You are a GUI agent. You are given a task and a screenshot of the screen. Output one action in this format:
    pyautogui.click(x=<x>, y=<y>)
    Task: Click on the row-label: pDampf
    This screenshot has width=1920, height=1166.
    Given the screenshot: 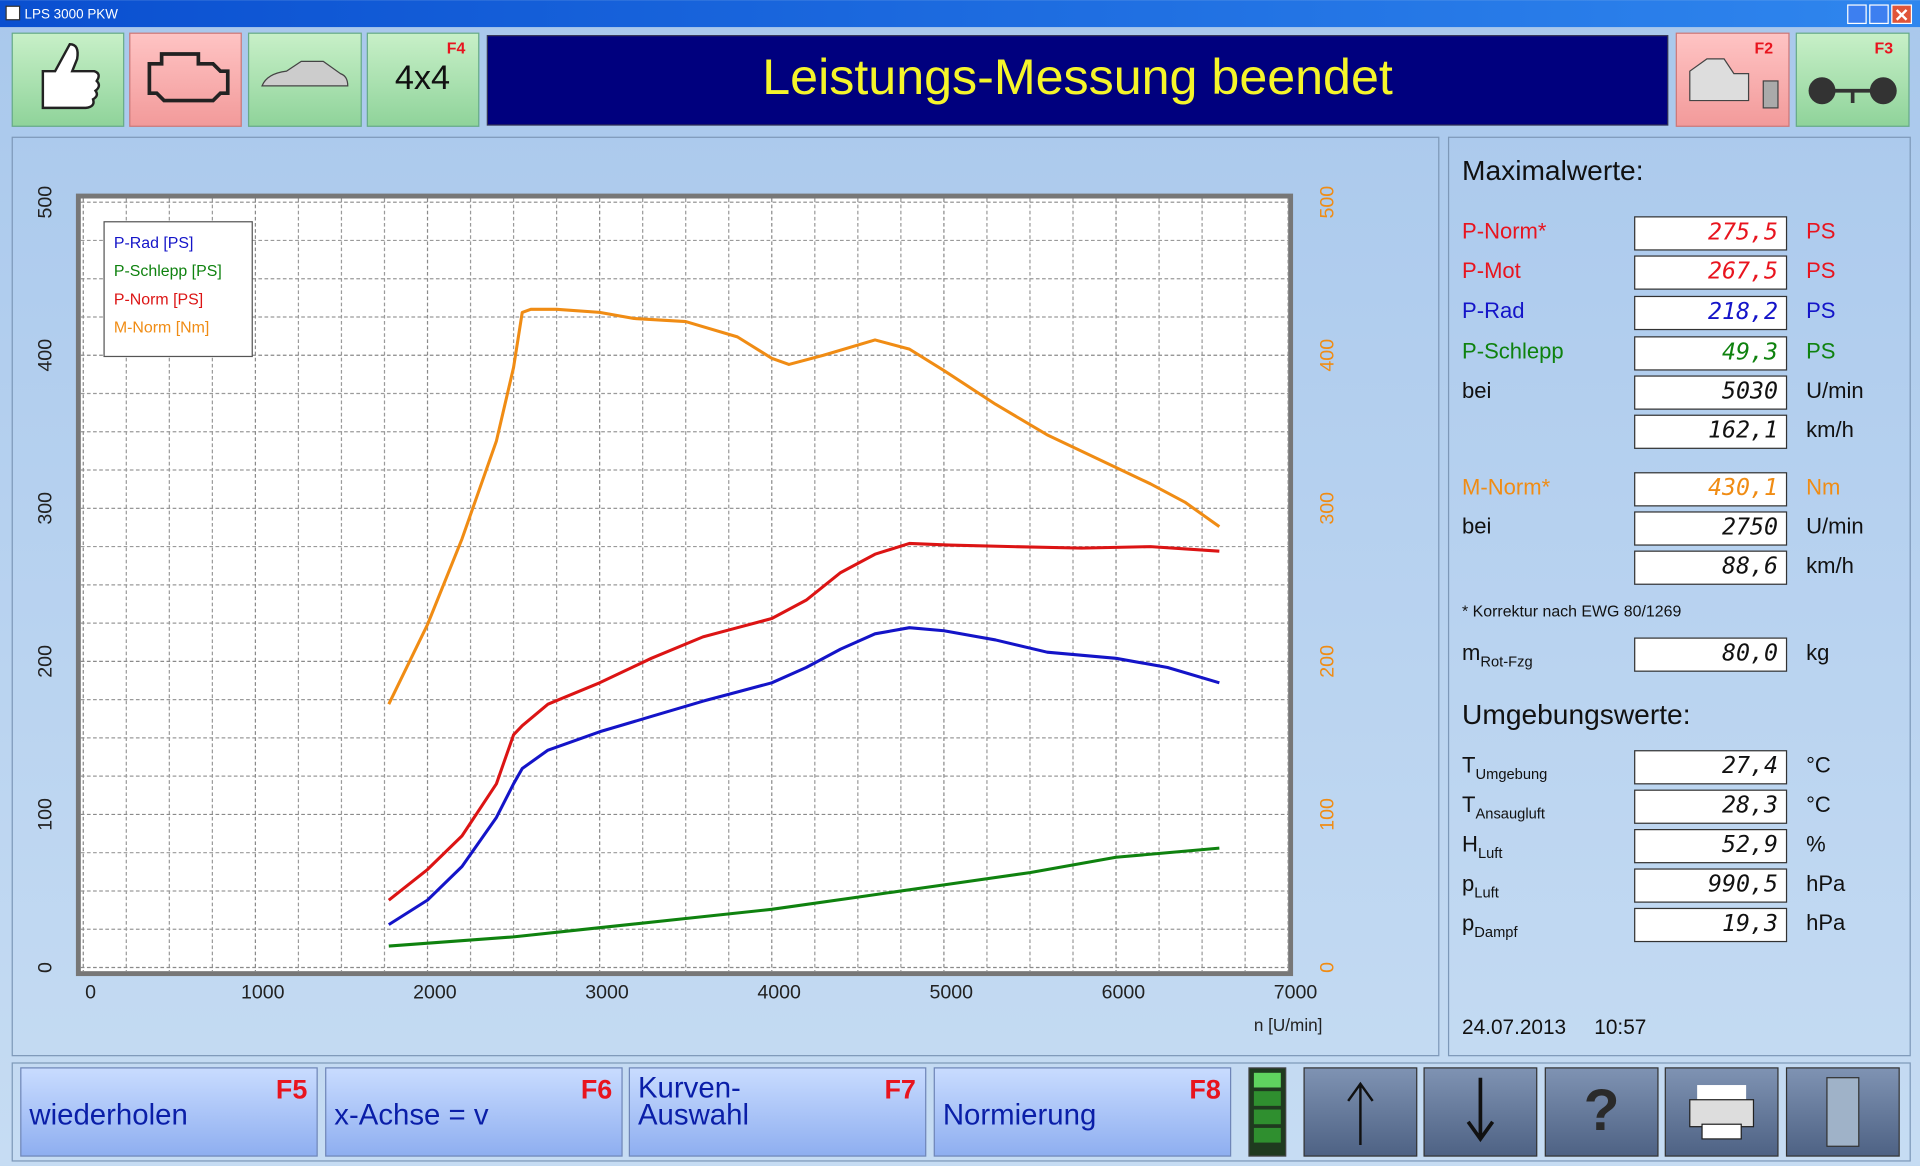 What is the action you would take?
    pyautogui.click(x=1490, y=925)
    